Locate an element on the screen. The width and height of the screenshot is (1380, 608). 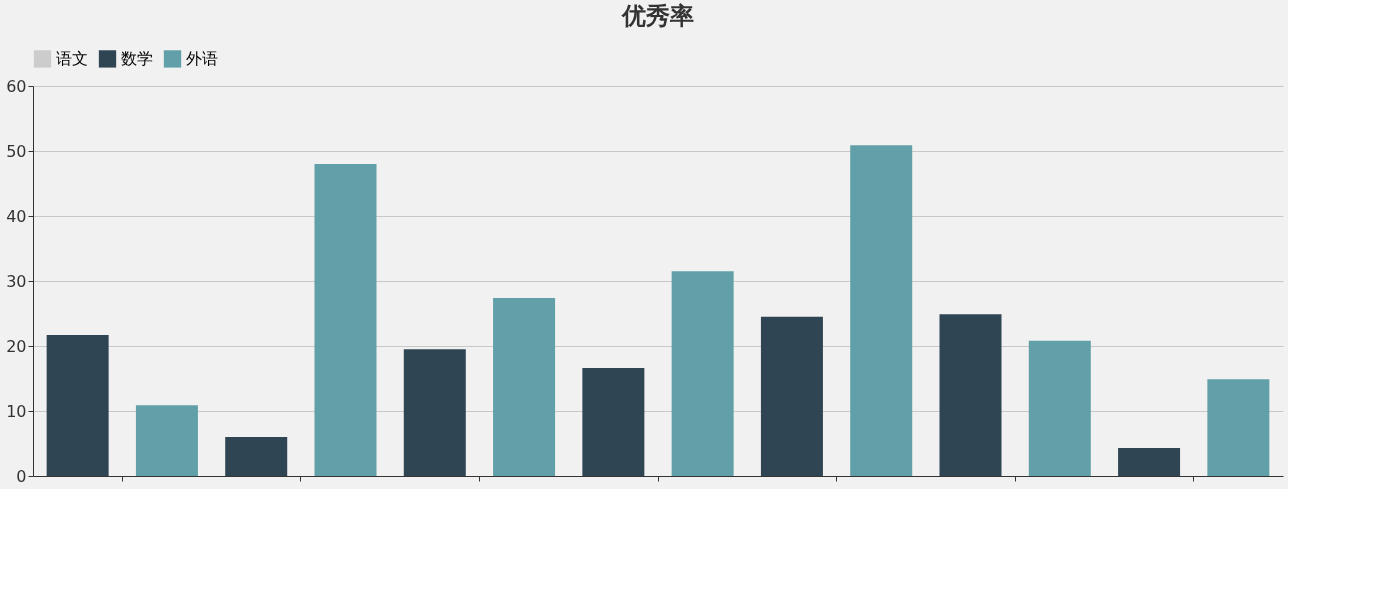
y-tick-label: 20 is located at coordinates (16, 346).